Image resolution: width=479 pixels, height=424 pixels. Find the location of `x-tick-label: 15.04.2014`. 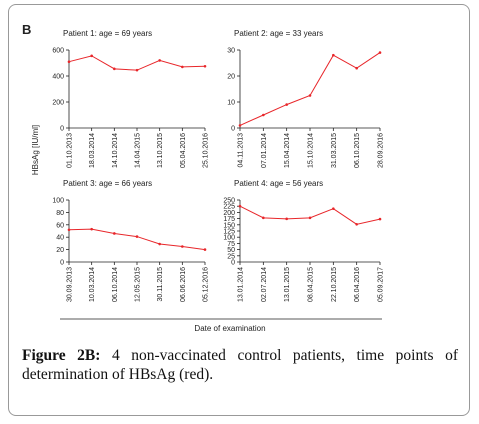

x-tick-label: 15.04.2014 is located at coordinates (287, 150).